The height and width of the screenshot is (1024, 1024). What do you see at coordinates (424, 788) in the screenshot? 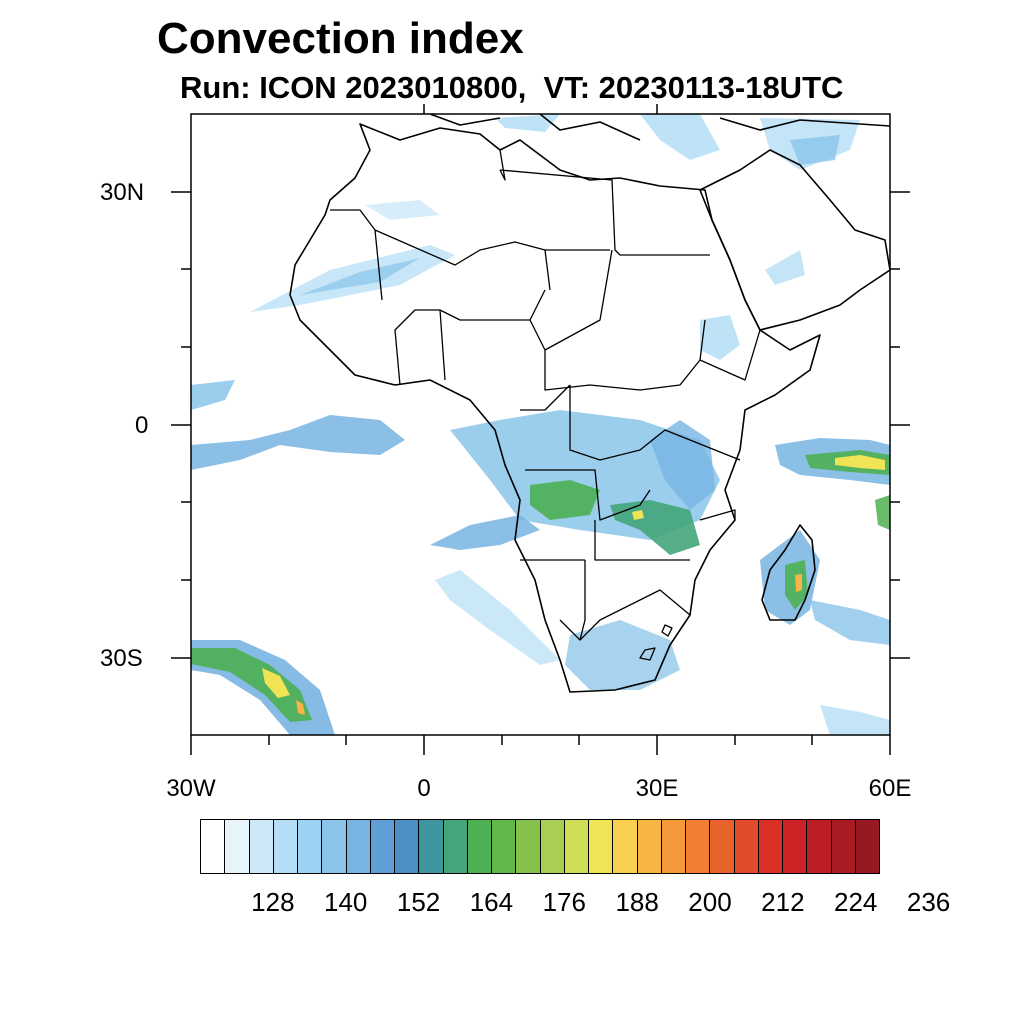
I see `lon-label-0: 0` at bounding box center [424, 788].